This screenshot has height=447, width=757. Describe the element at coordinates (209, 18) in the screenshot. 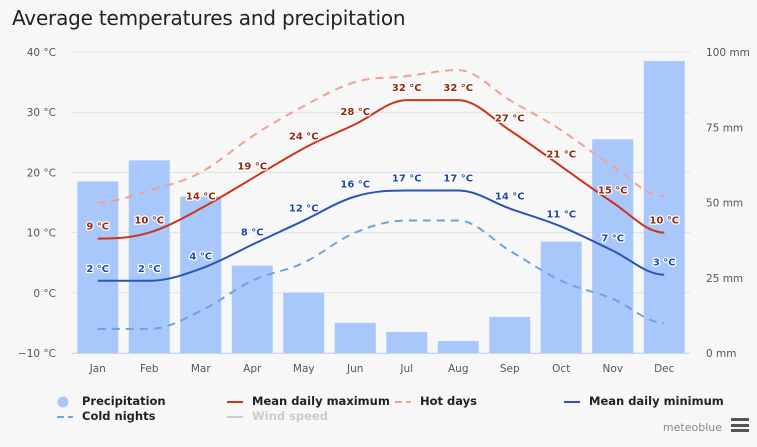

I see `chart-title: Average temperatures and precipitation` at that location.